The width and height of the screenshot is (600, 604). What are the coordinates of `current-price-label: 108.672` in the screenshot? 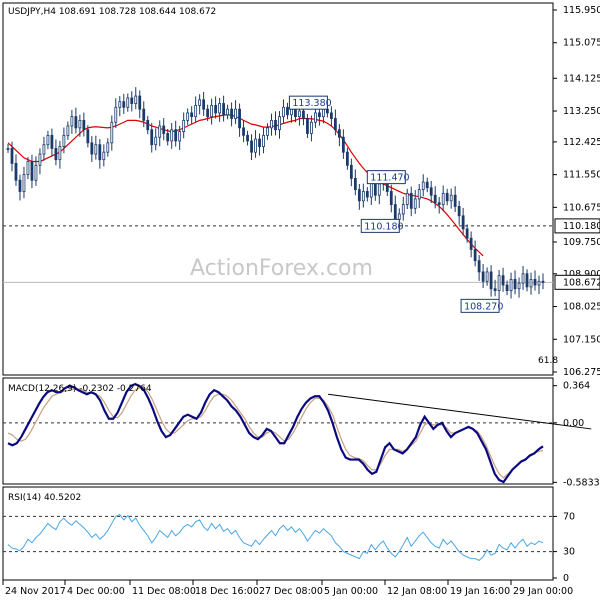 It's located at (581, 282).